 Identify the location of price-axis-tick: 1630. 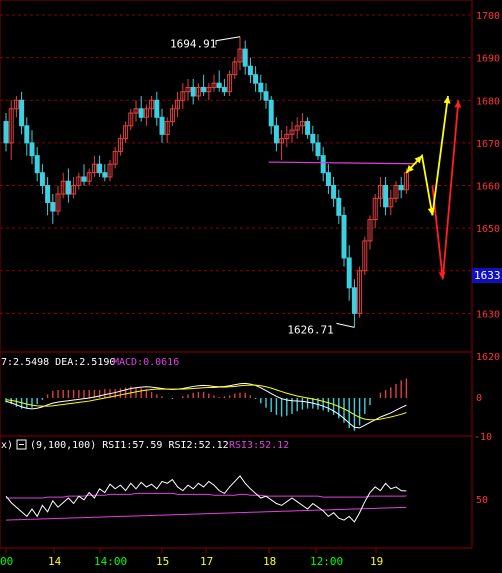
(488, 314).